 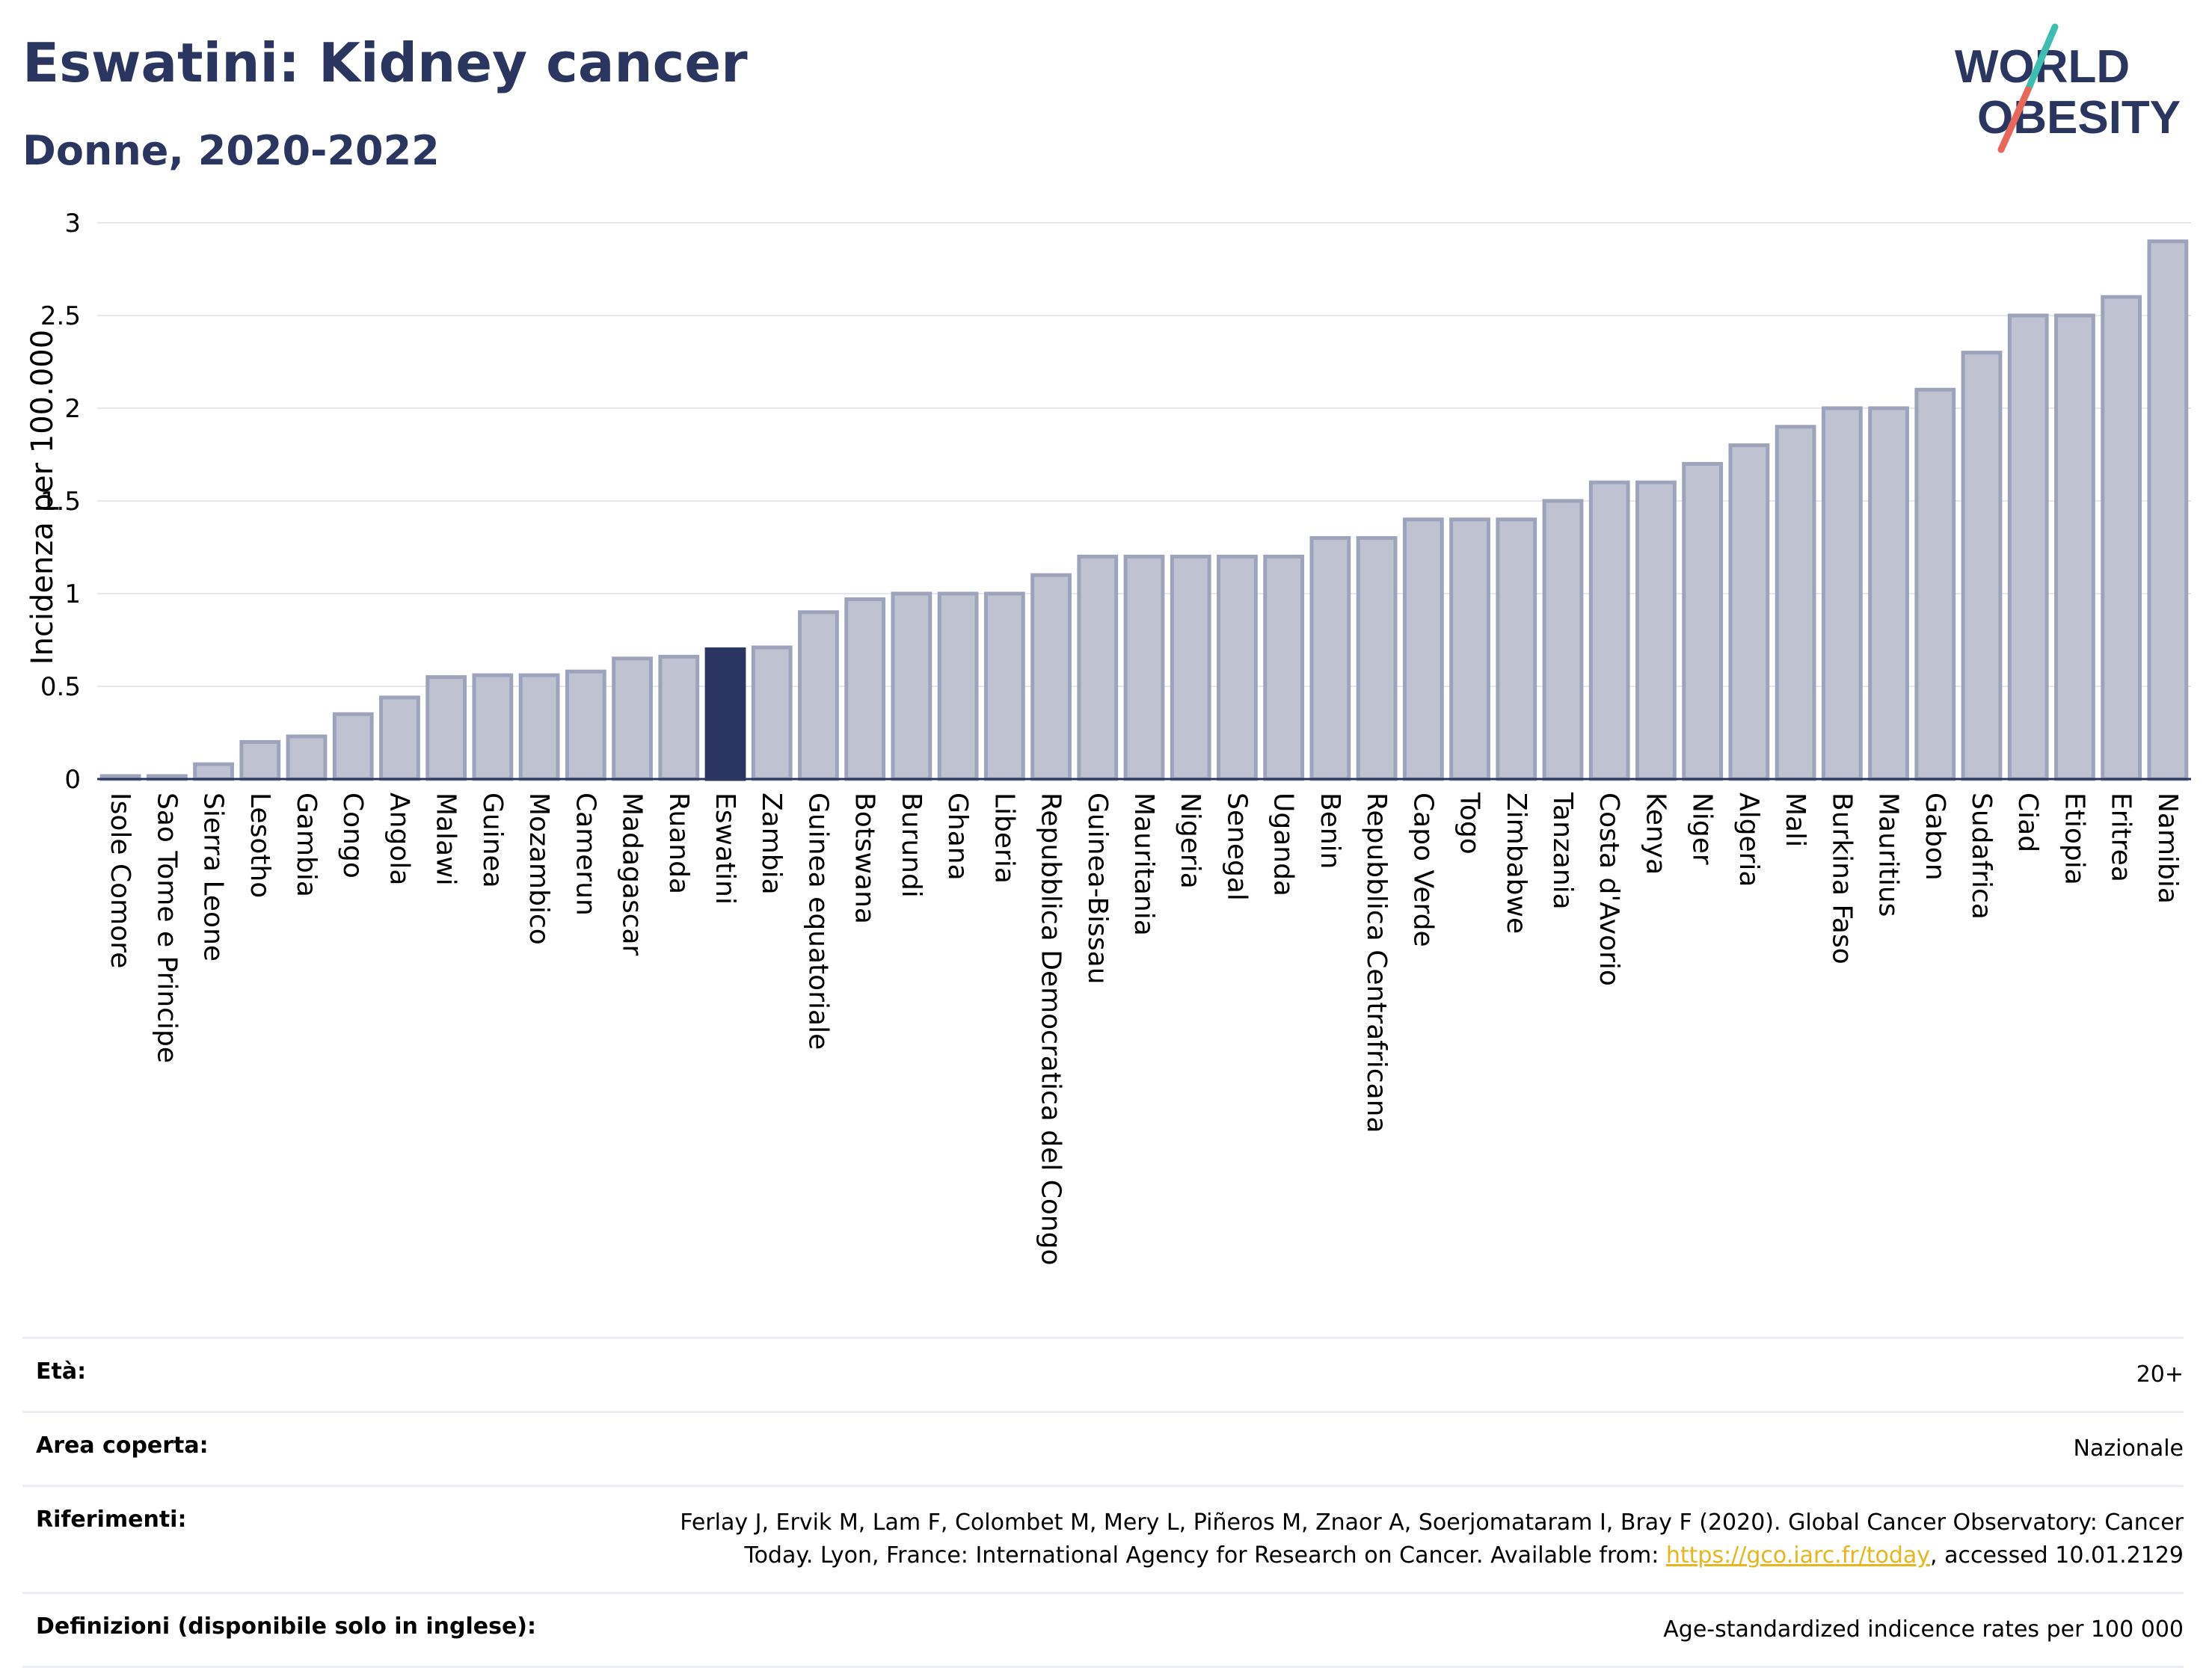 What do you see at coordinates (1748, 840) in the screenshot?
I see `x-tick-label: Algeria` at bounding box center [1748, 840].